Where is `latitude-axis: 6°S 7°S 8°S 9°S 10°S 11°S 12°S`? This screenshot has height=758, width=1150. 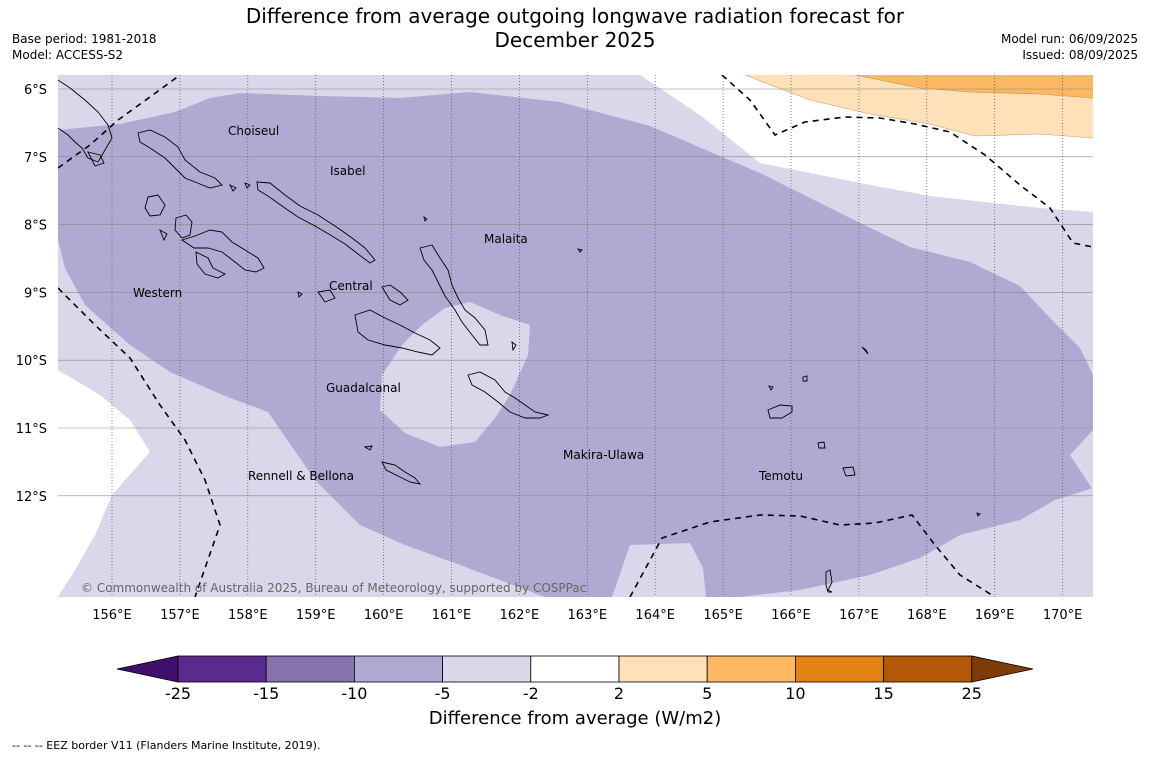
latitude-axis: 6°S 7°S 8°S 9°S 10°S 11°S 12°S is located at coordinates (31, 294).